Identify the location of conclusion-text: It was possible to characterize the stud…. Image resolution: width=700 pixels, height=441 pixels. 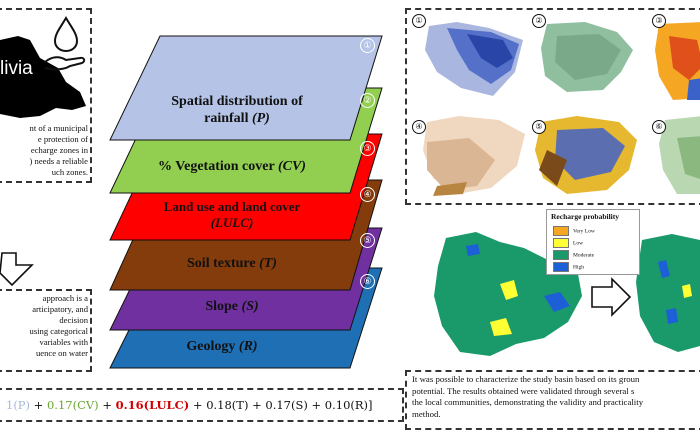
(528, 396).